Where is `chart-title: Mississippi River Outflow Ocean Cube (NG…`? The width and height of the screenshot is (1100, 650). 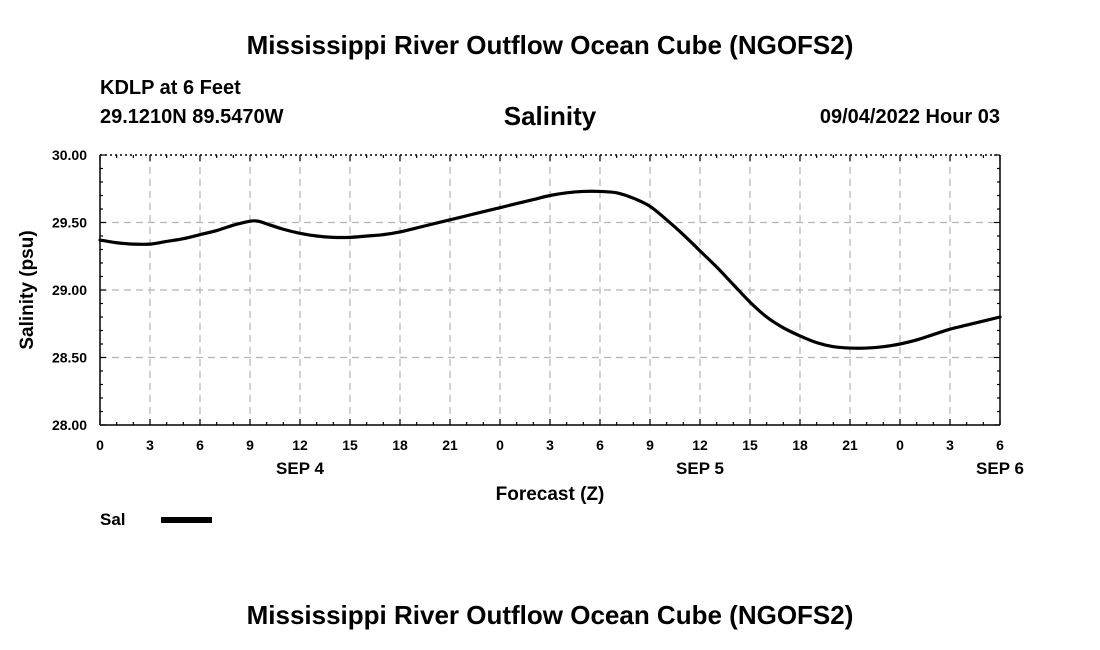 chart-title: Mississippi River Outflow Ocean Cube (NG… is located at coordinates (550, 45).